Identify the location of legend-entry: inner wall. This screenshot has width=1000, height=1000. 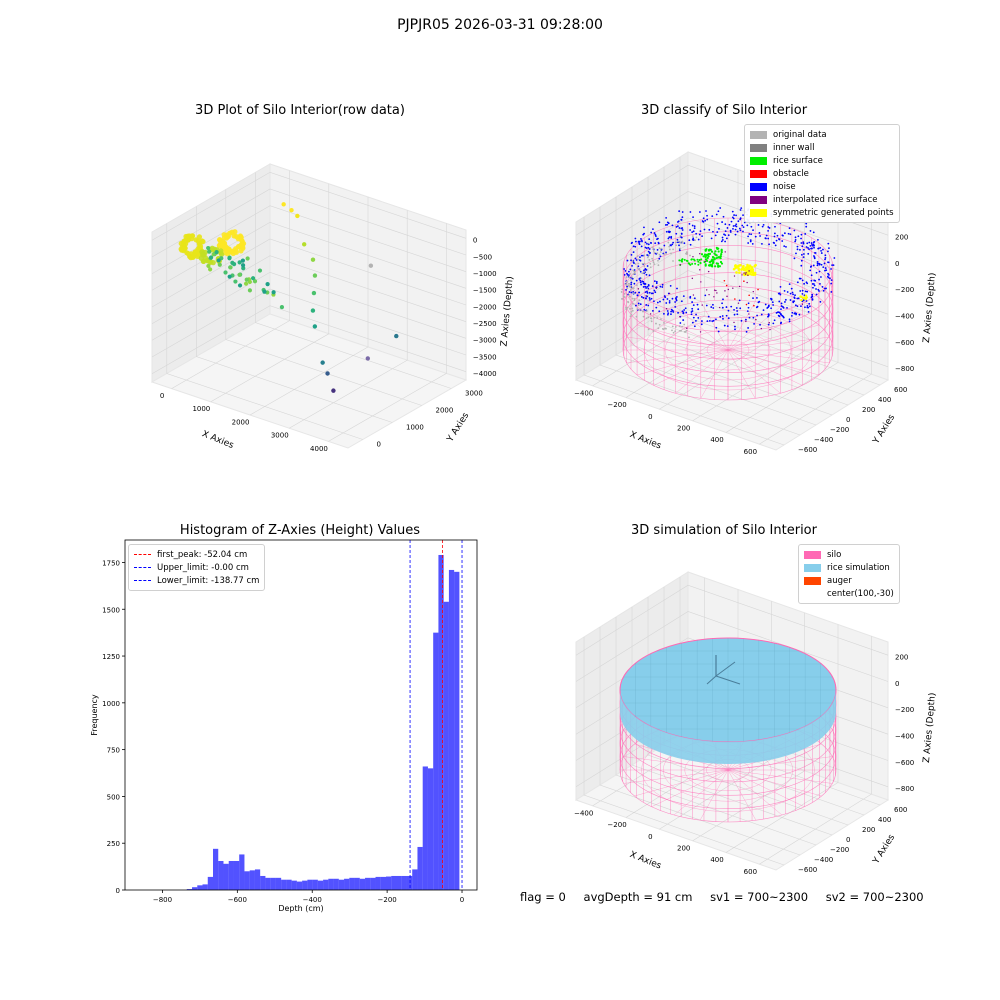
(822, 147).